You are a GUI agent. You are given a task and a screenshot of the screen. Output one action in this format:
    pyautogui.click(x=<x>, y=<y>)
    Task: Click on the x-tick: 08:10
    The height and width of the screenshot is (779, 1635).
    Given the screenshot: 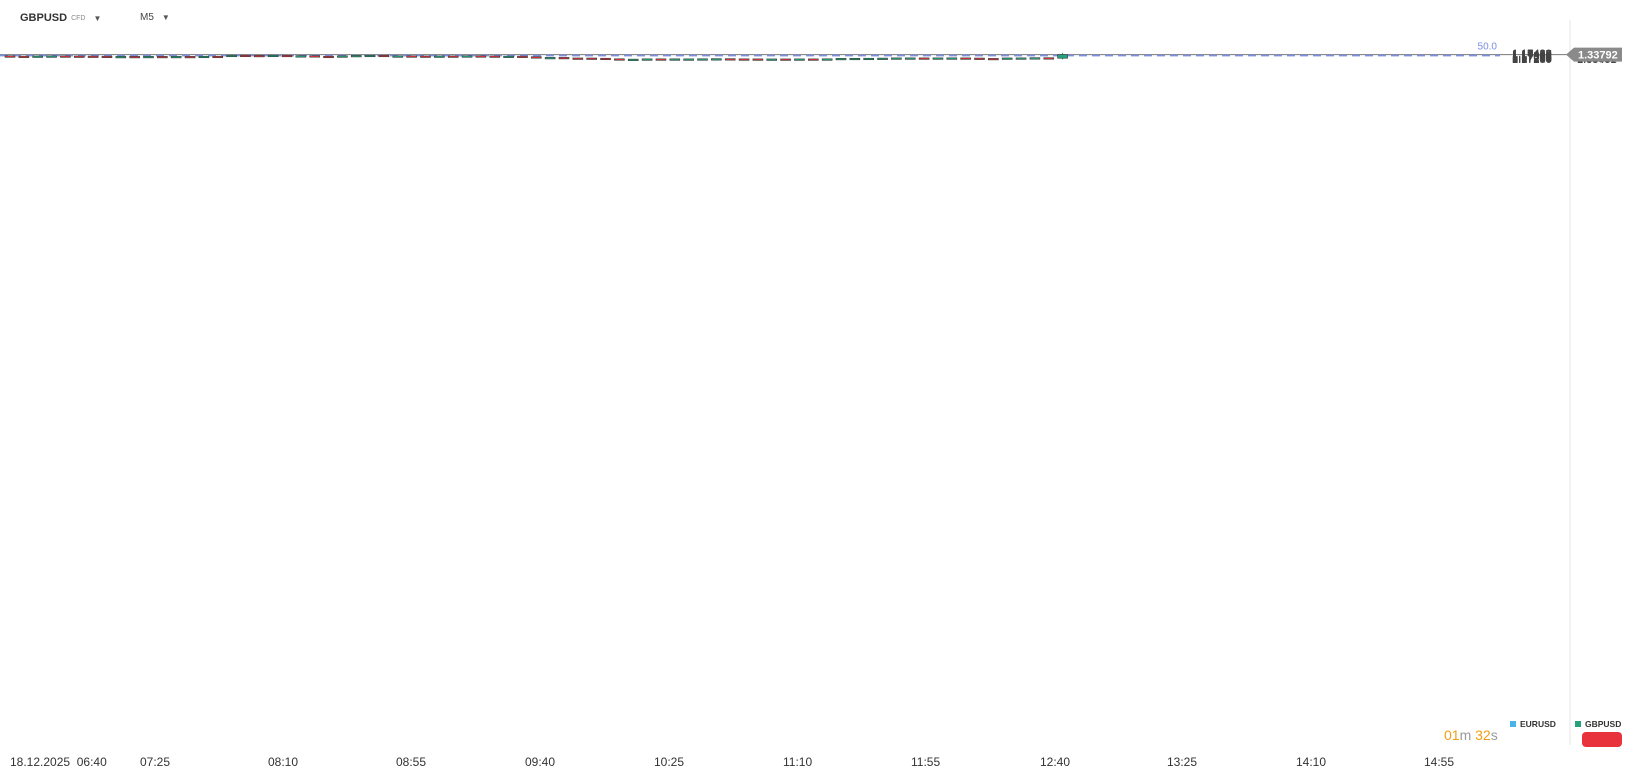 What is the action you would take?
    pyautogui.click(x=283, y=762)
    